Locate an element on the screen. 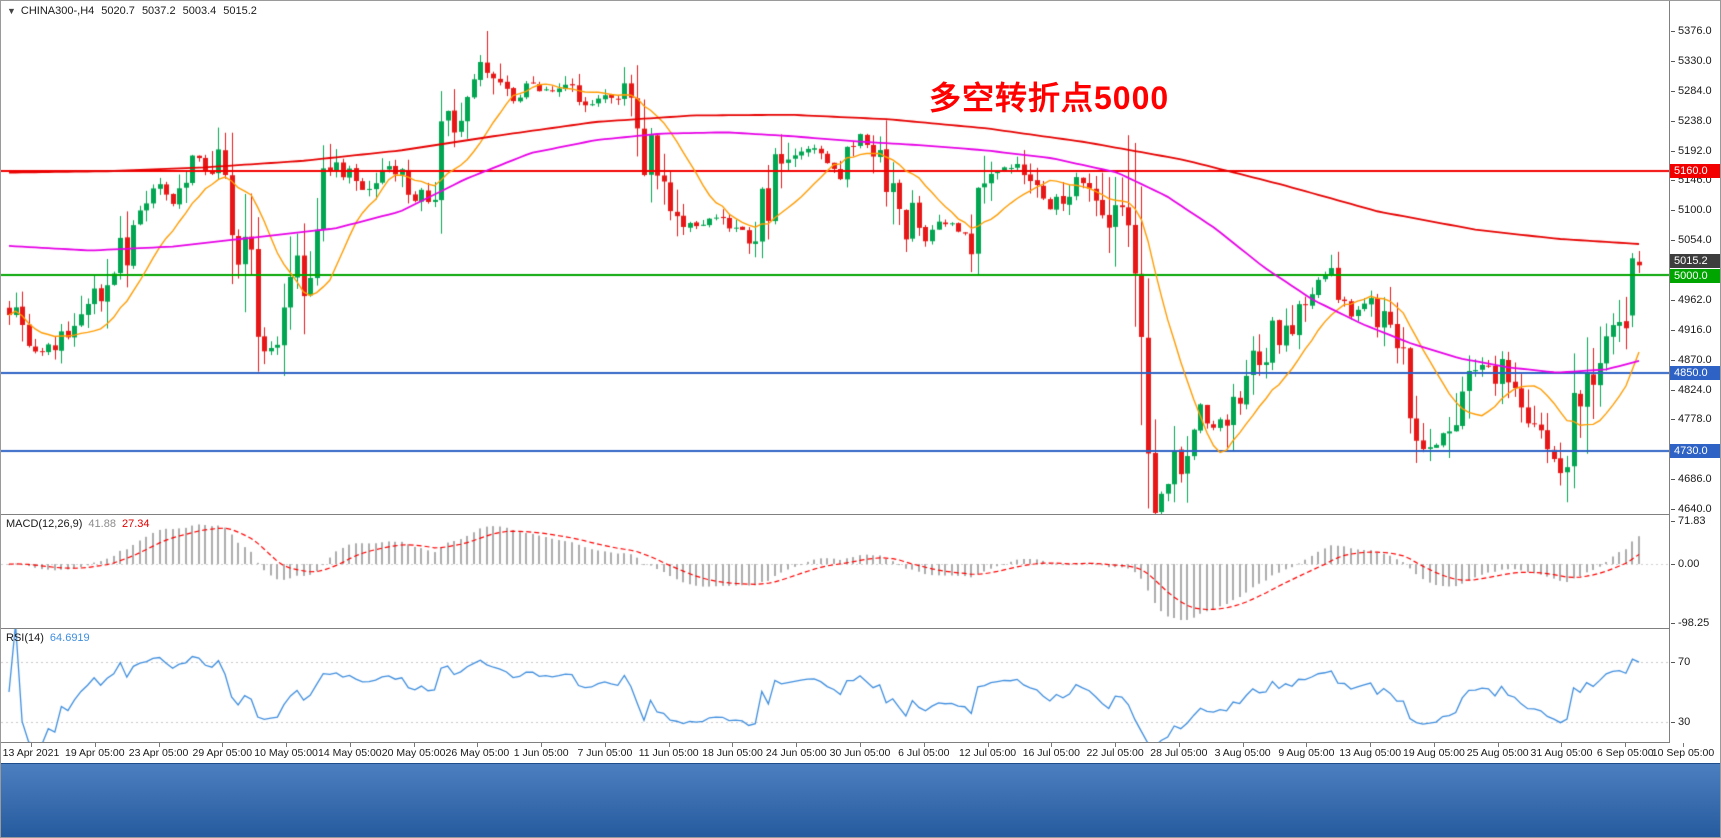 Image resolution: width=1721 pixels, height=838 pixels. date-label: 19 Aug 05:00 is located at coordinates (1433, 753).